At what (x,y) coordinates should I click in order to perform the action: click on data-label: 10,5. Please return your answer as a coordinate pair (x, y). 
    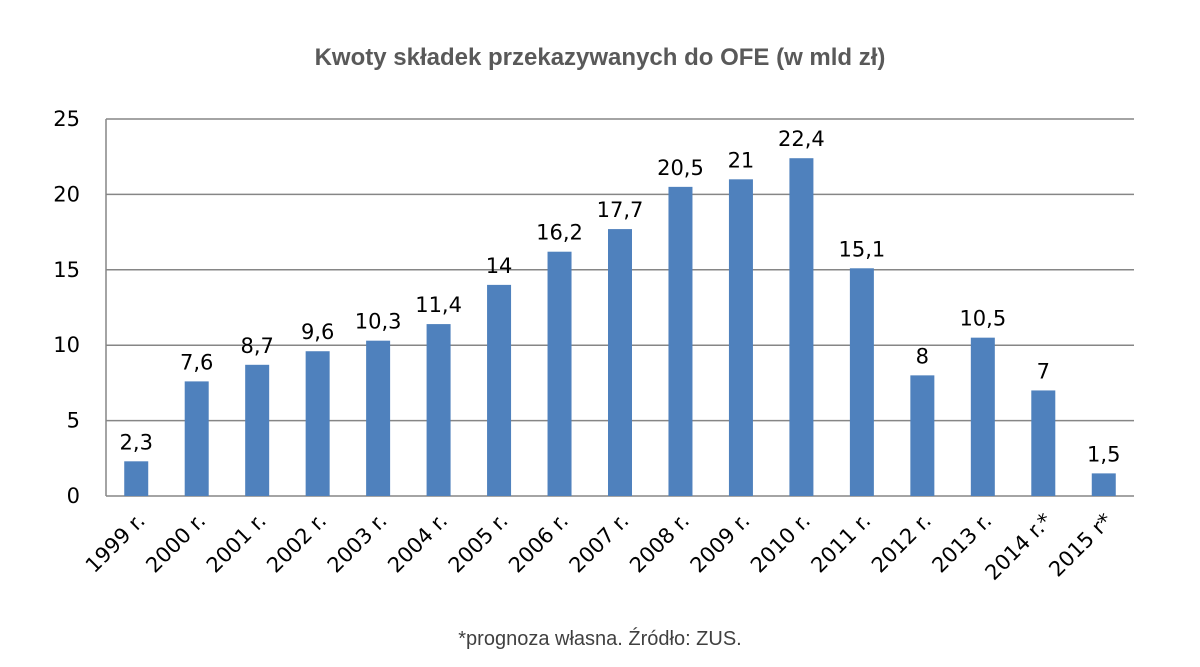
    Looking at the image, I should click on (982, 319).